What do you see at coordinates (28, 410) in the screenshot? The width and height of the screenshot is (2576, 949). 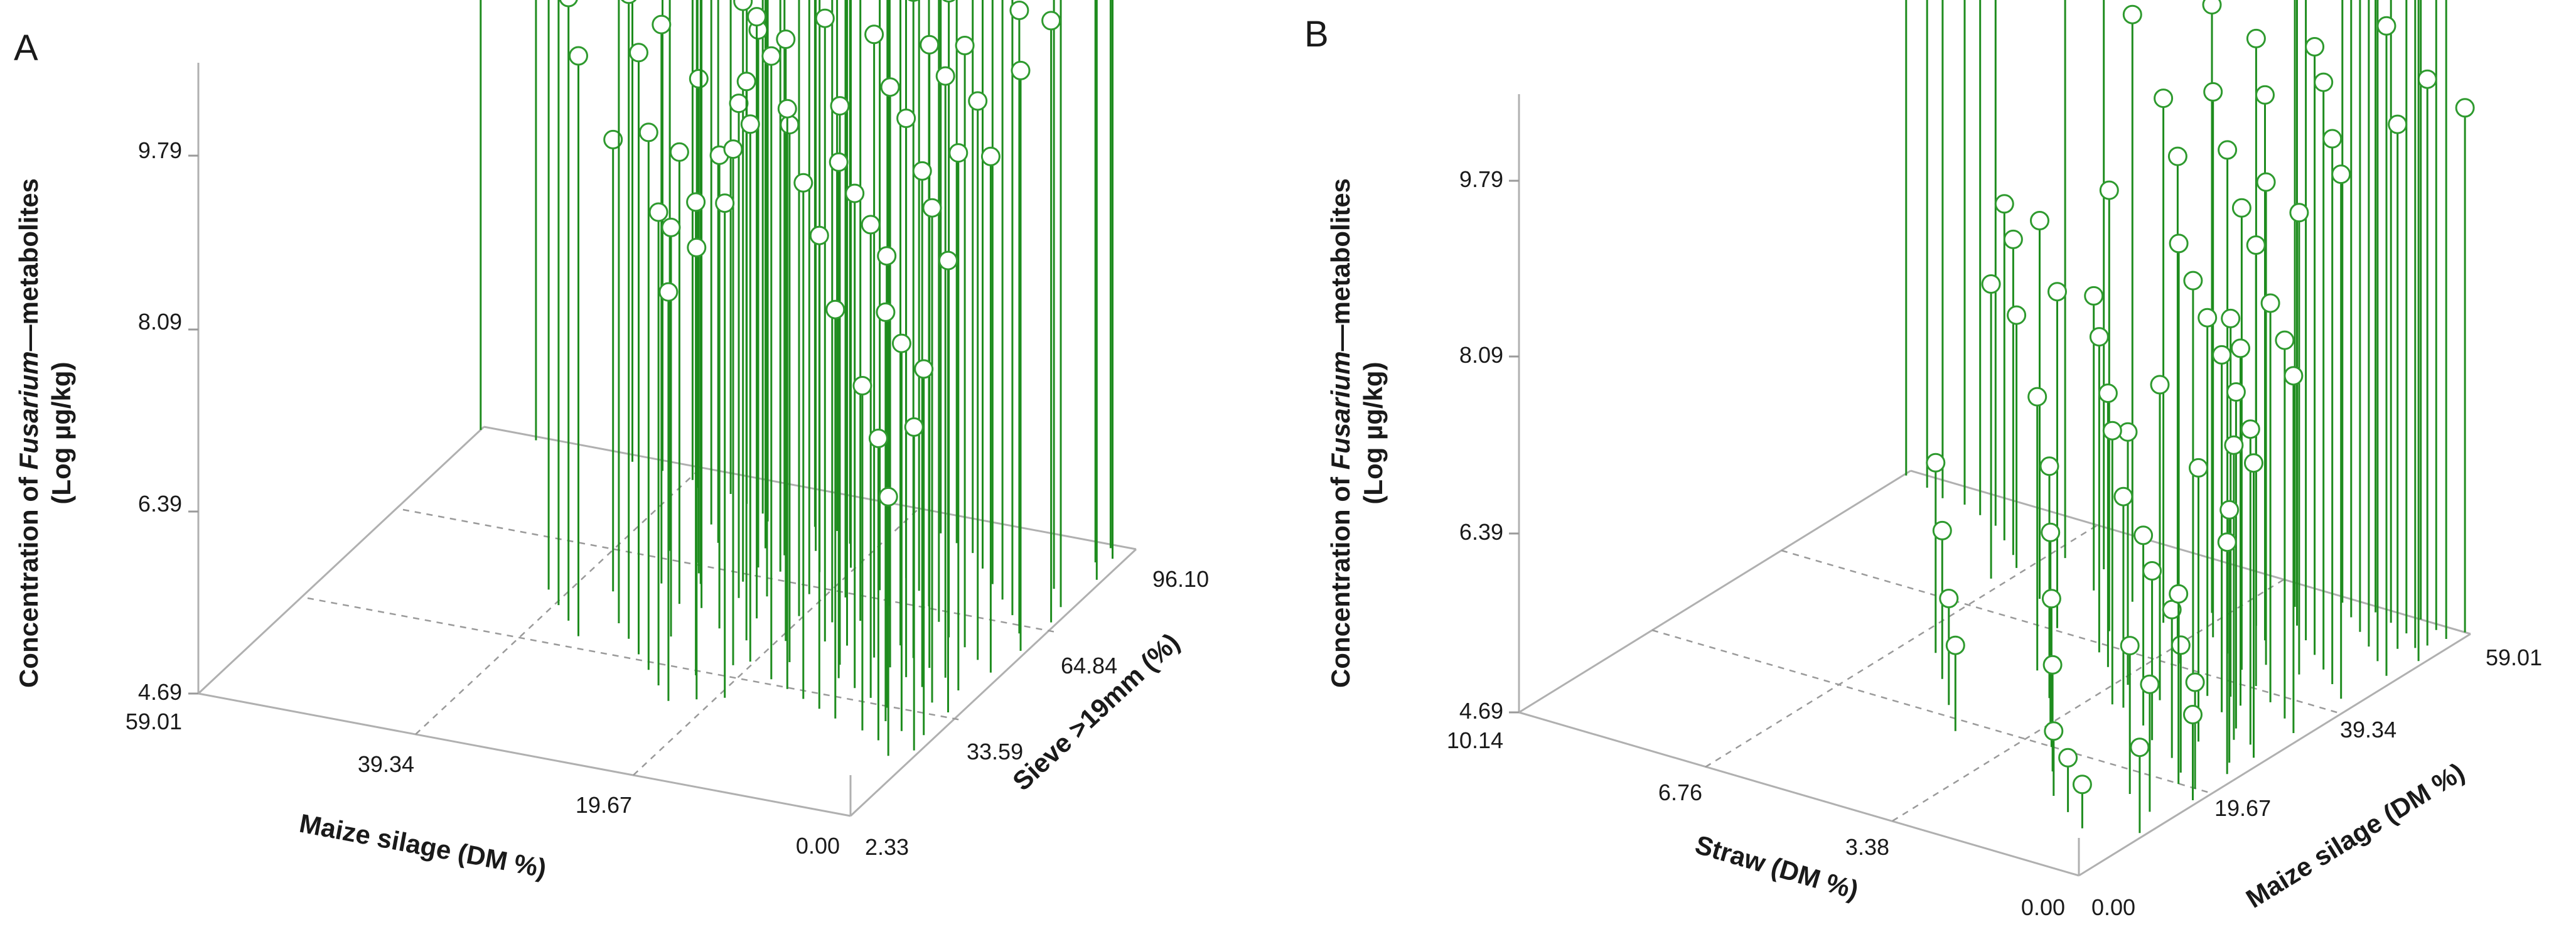 I see `panel-a-z-label-italic: Fusarium` at bounding box center [28, 410].